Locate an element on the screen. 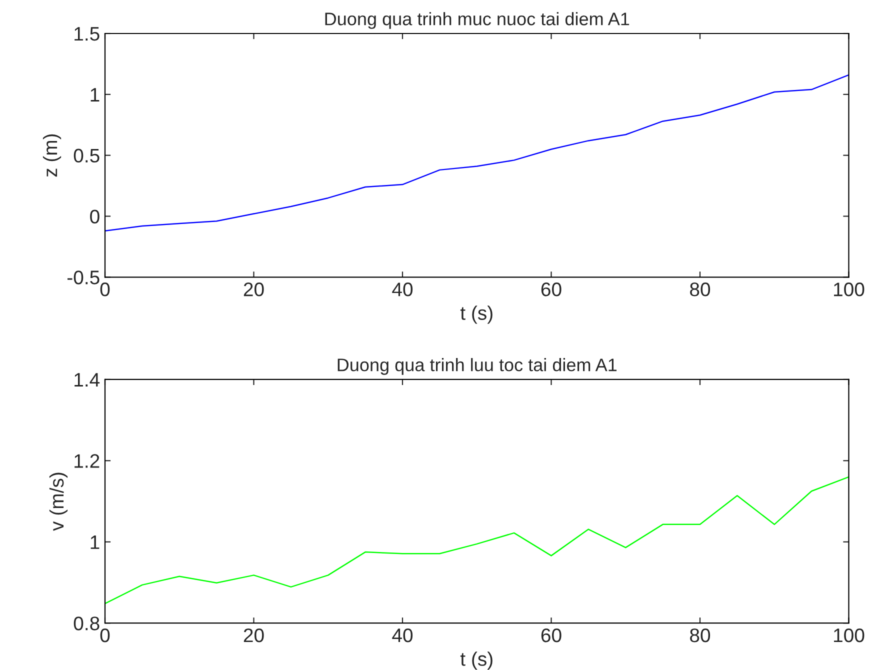 The image size is (875, 670). y-tick-label: 0.5 is located at coordinates (87, 155).